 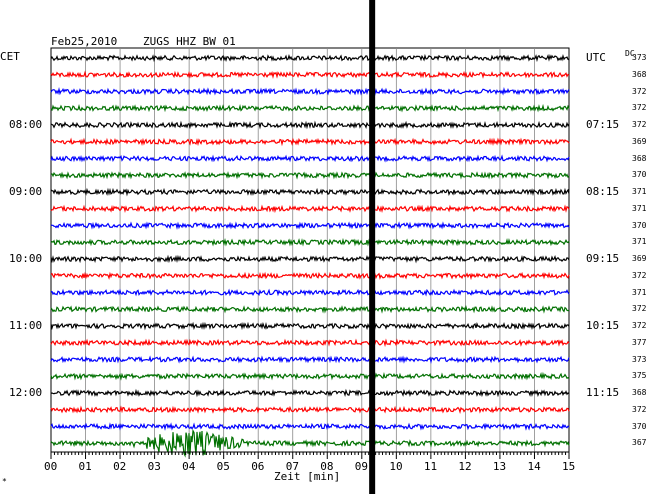 What do you see at coordinates (603, 325) in the screenshot?
I see `right-time-label: 10:15` at bounding box center [603, 325].